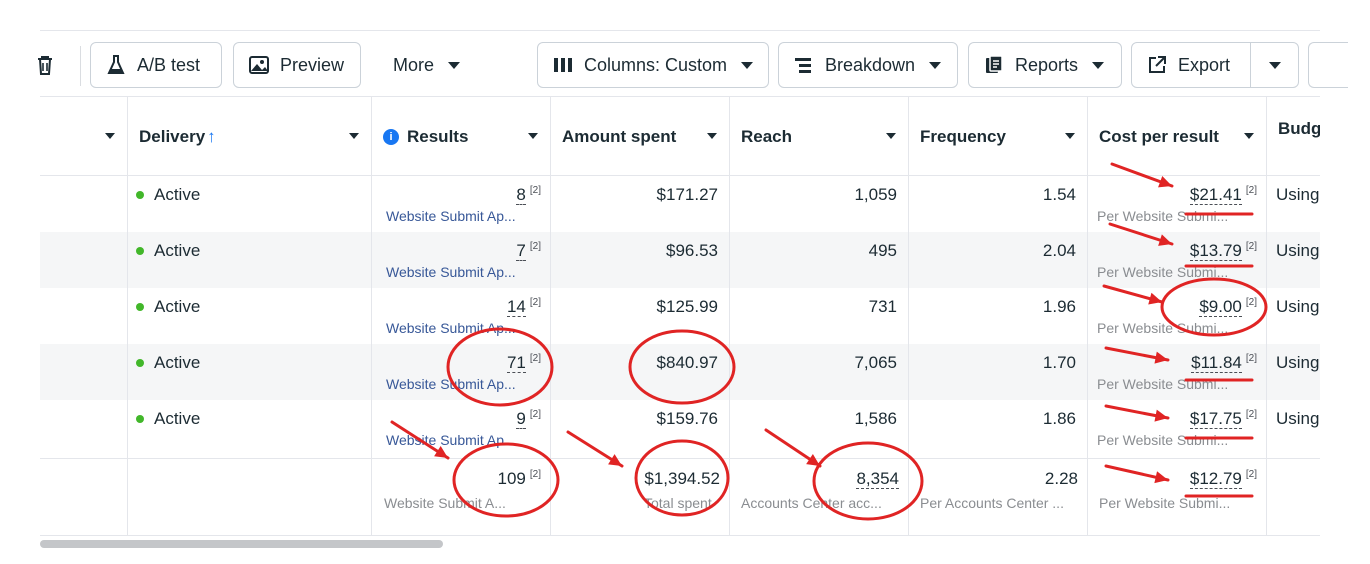 The image size is (1370, 564). I want to click on header-amount-spent-label: Amount spent, so click(619, 136).